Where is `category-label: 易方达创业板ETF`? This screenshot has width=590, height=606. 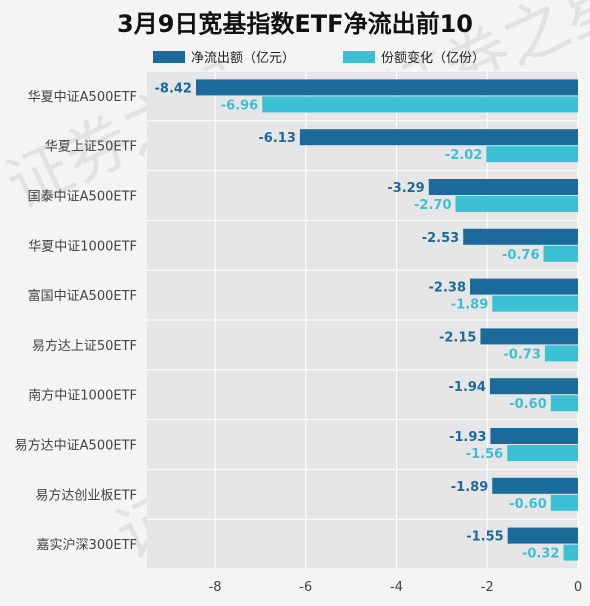
category-label: 易方达创业板ETF is located at coordinates (86, 495).